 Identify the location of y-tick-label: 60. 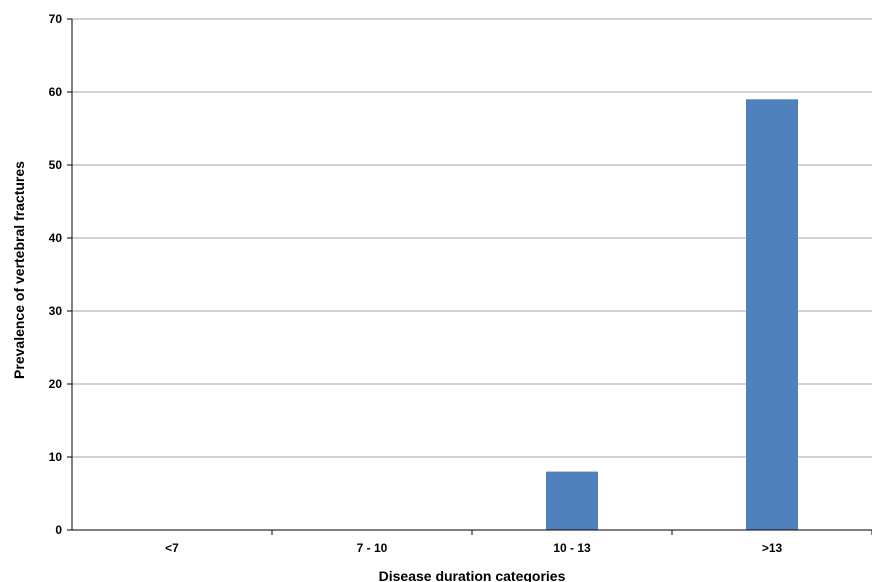
(56, 92).